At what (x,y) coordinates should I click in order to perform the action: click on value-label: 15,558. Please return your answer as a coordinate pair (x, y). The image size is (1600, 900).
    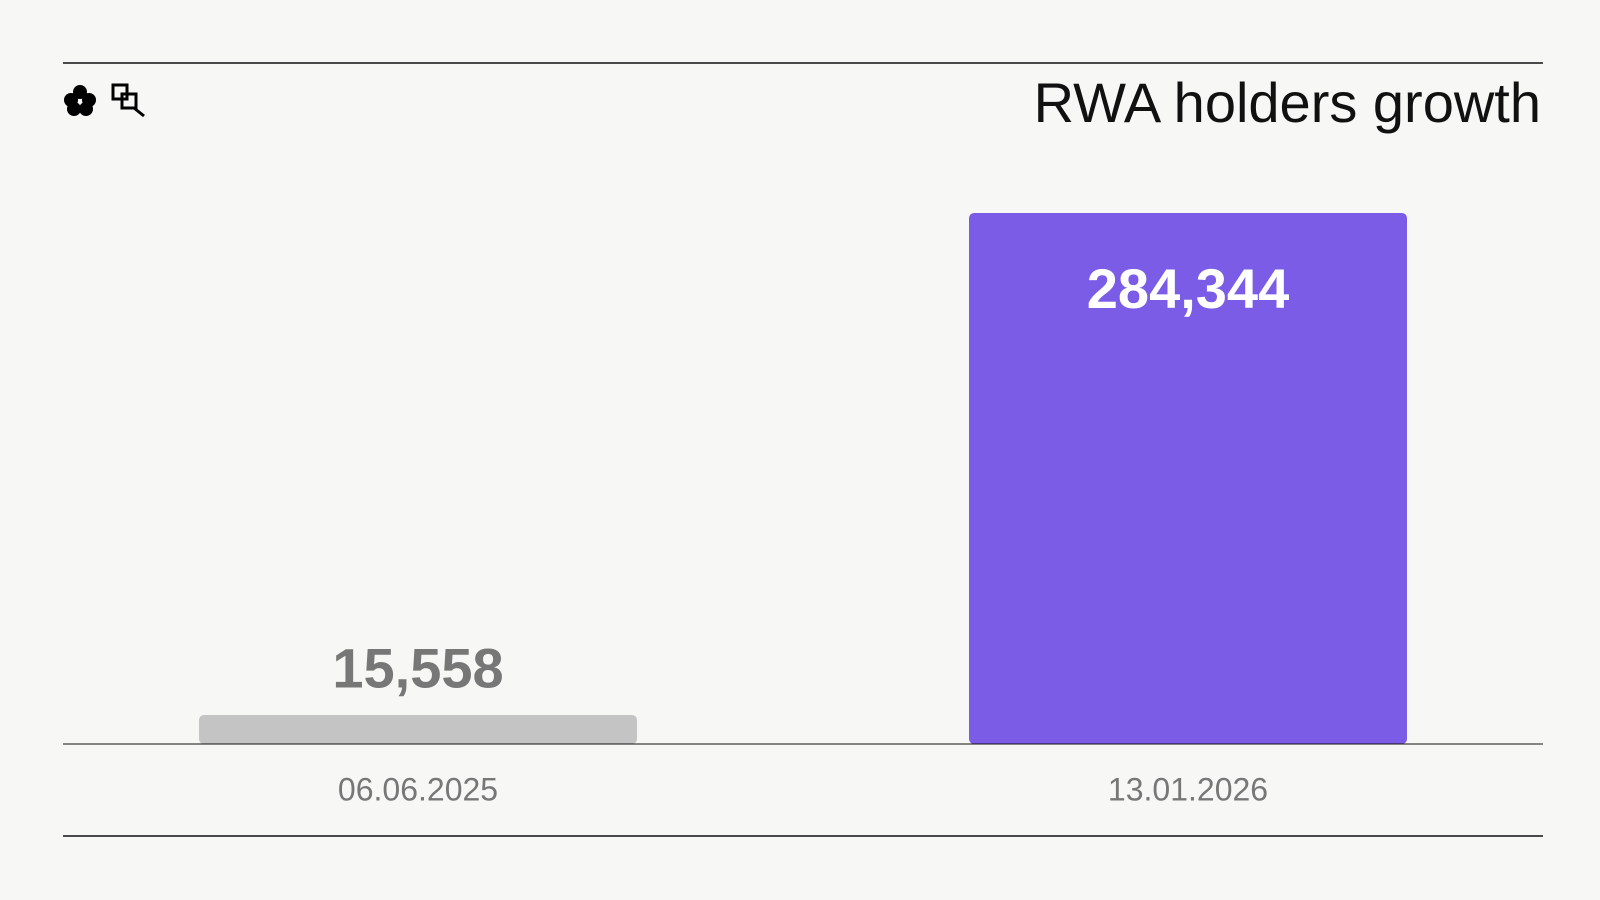
    Looking at the image, I should click on (417, 668).